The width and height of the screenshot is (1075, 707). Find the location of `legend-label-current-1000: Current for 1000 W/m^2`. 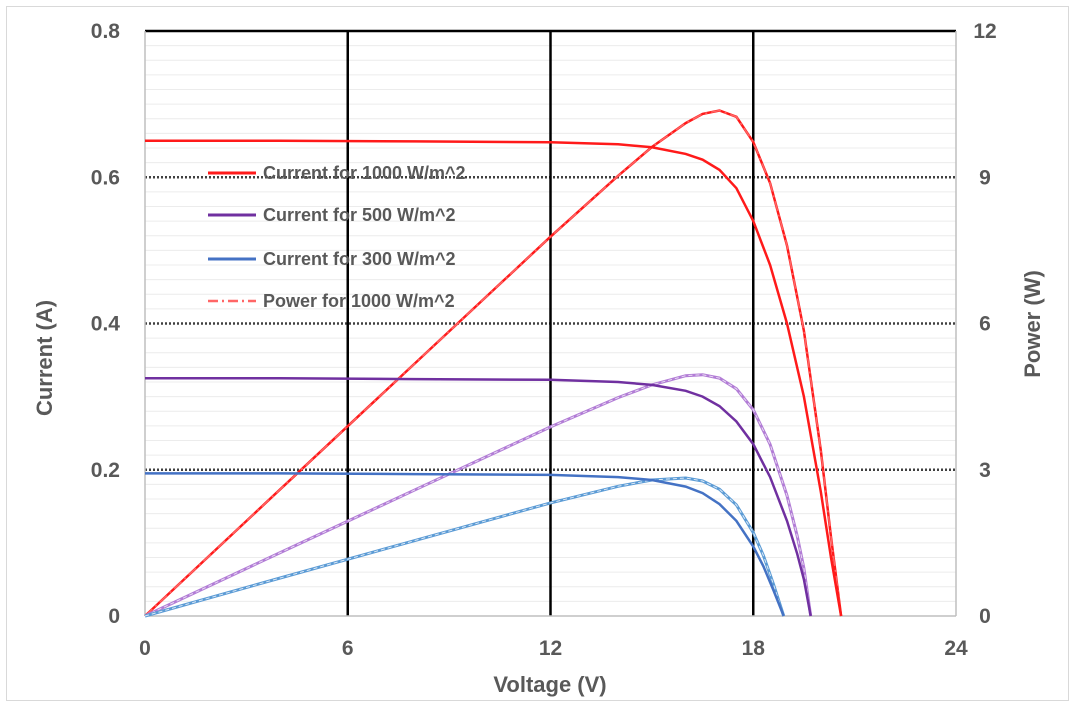

legend-label-current-1000: Current for 1000 W/m^2 is located at coordinates (364, 173).